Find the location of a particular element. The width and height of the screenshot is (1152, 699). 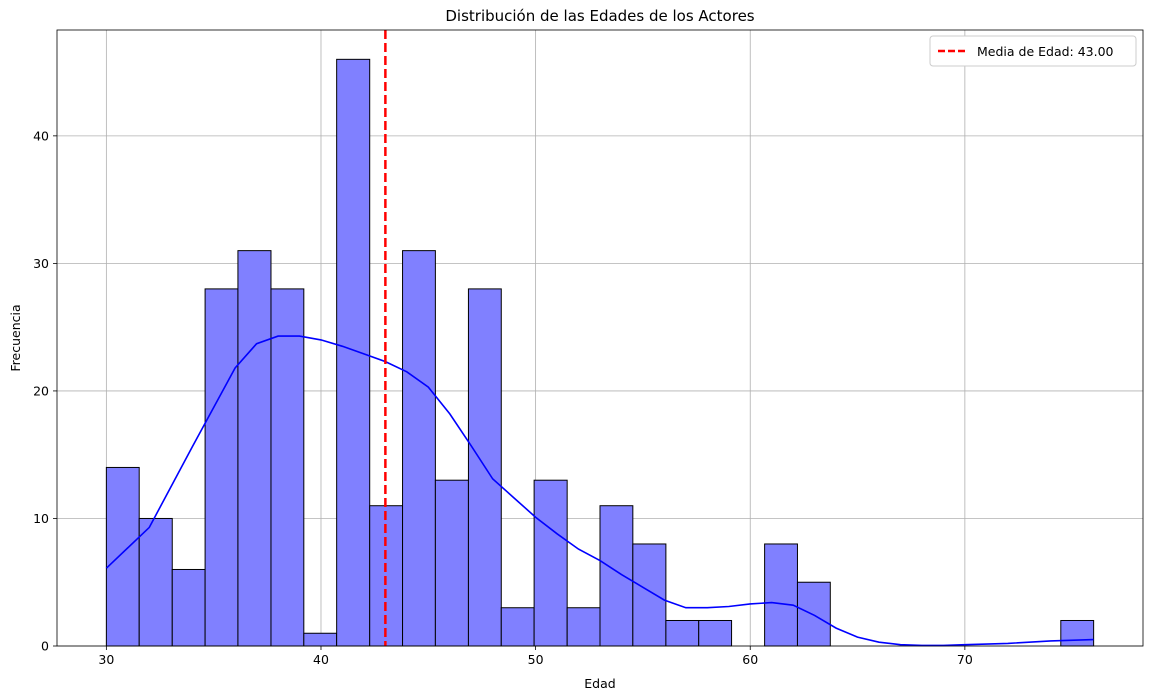

legend-box is located at coordinates (1033, 51).